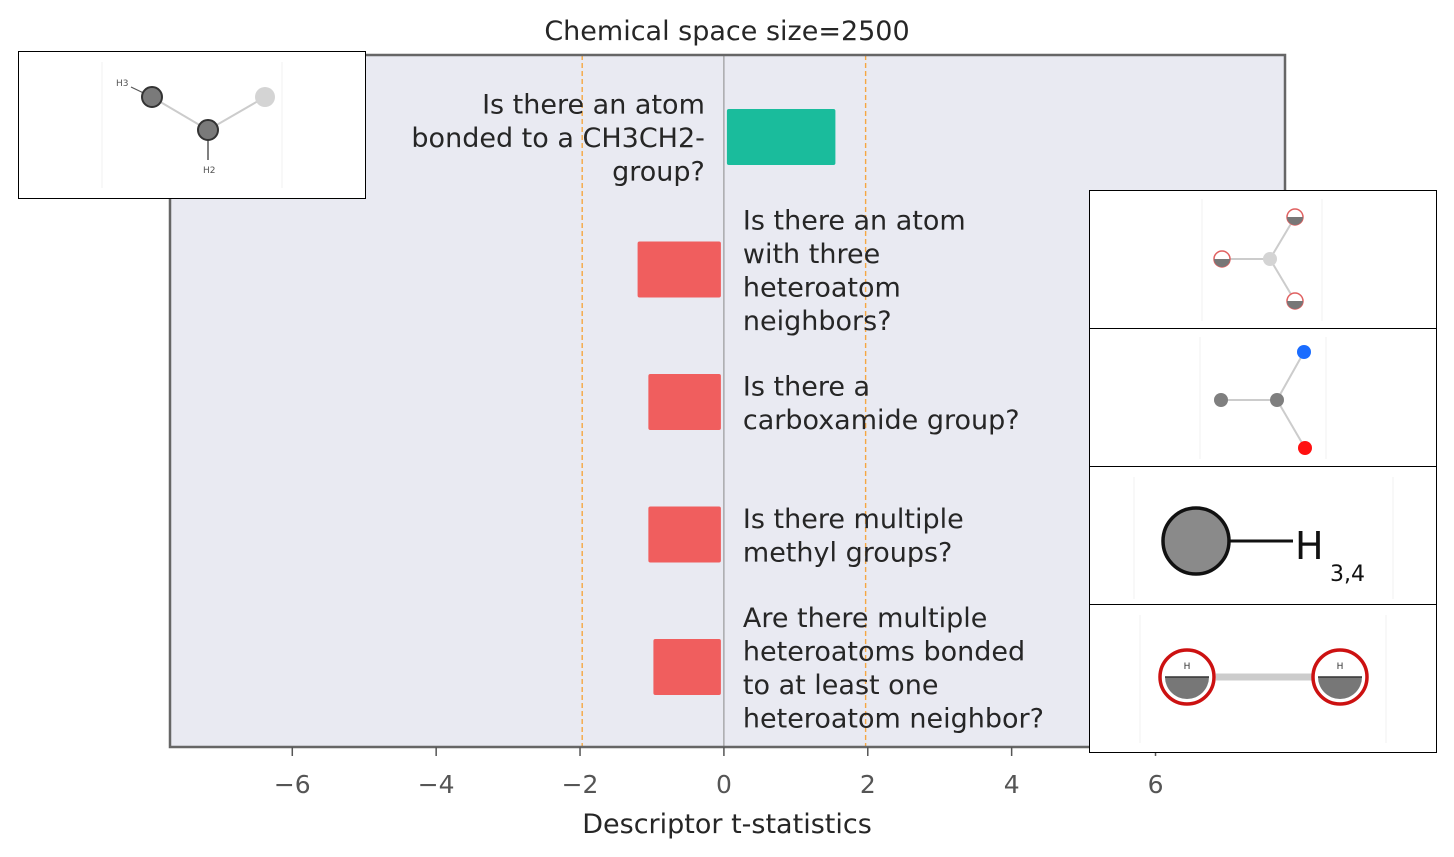 This screenshot has width=1454, height=857. Describe the element at coordinates (1340, 667) in the screenshot. I see `atom-label-h-right: H` at that location.